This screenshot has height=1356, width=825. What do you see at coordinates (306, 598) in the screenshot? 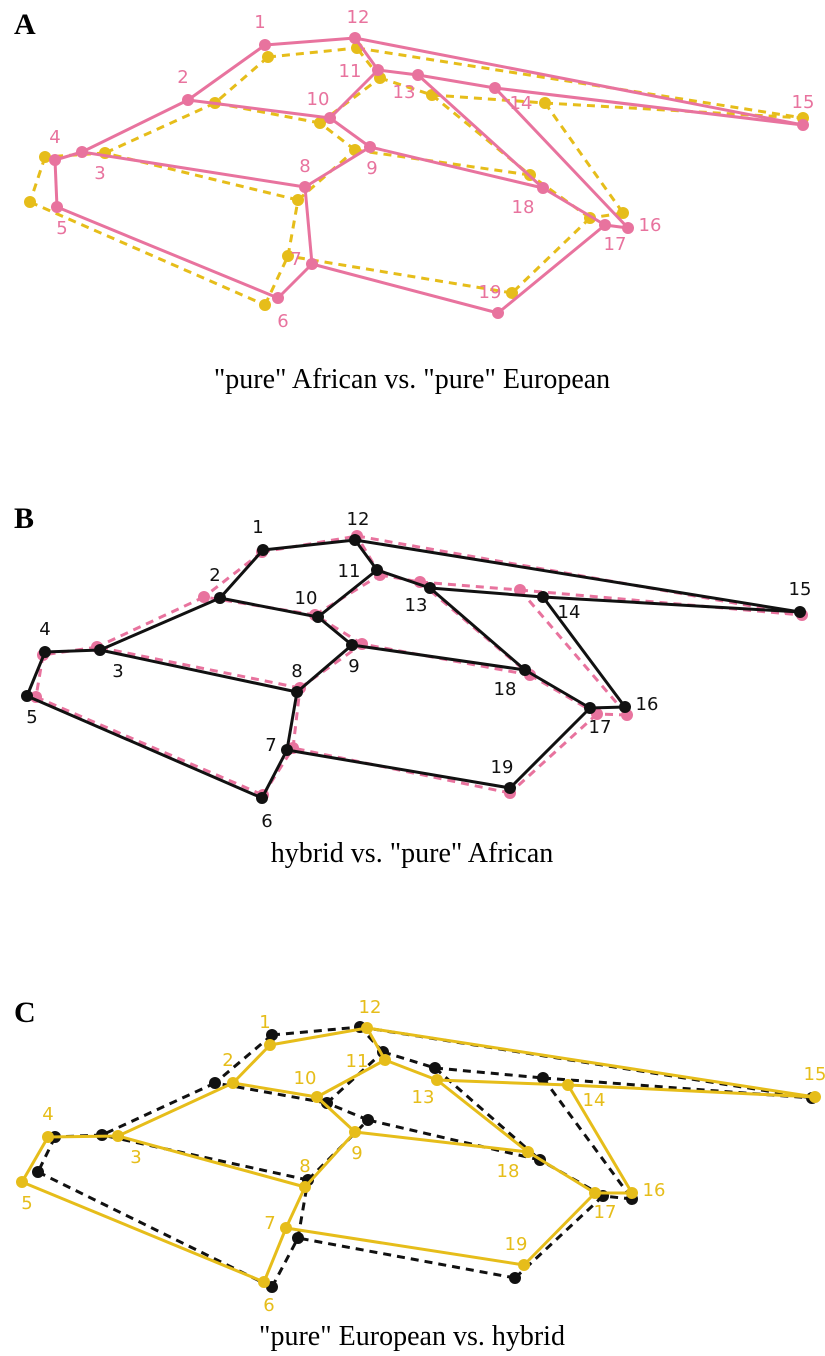
I see `landmark-label: 10` at bounding box center [306, 598].